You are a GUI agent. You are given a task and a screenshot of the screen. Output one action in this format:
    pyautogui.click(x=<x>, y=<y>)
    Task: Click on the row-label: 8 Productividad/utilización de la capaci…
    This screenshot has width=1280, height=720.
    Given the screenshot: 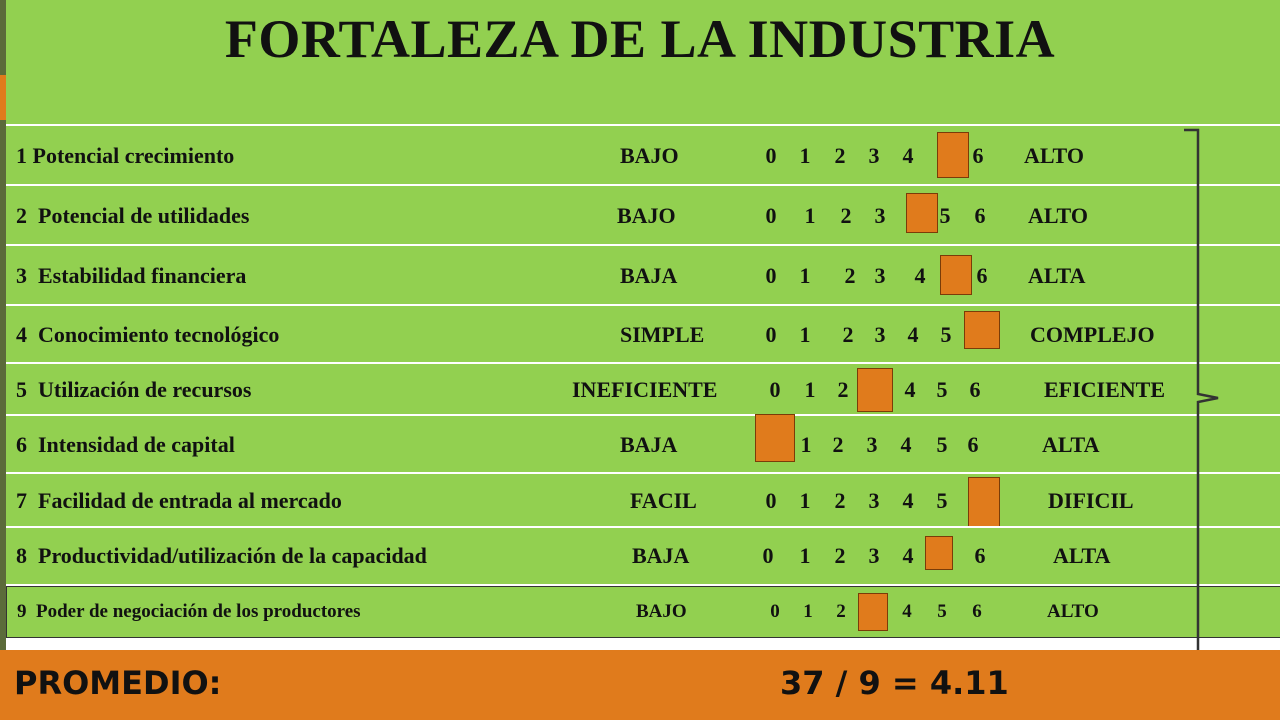 What is the action you would take?
    pyautogui.click(x=221, y=555)
    